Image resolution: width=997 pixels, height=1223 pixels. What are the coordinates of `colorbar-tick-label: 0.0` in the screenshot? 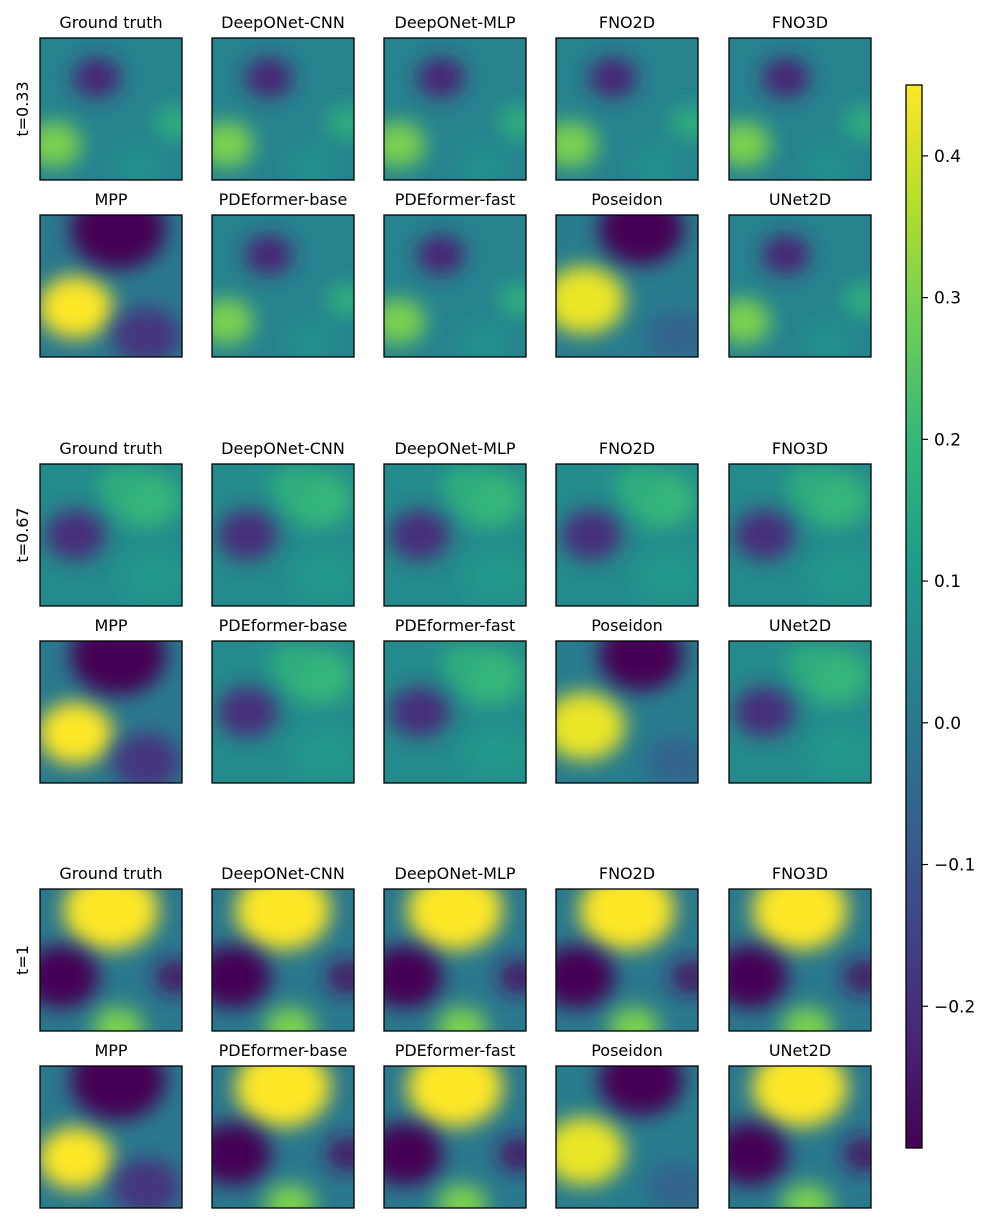 It's located at (947, 724).